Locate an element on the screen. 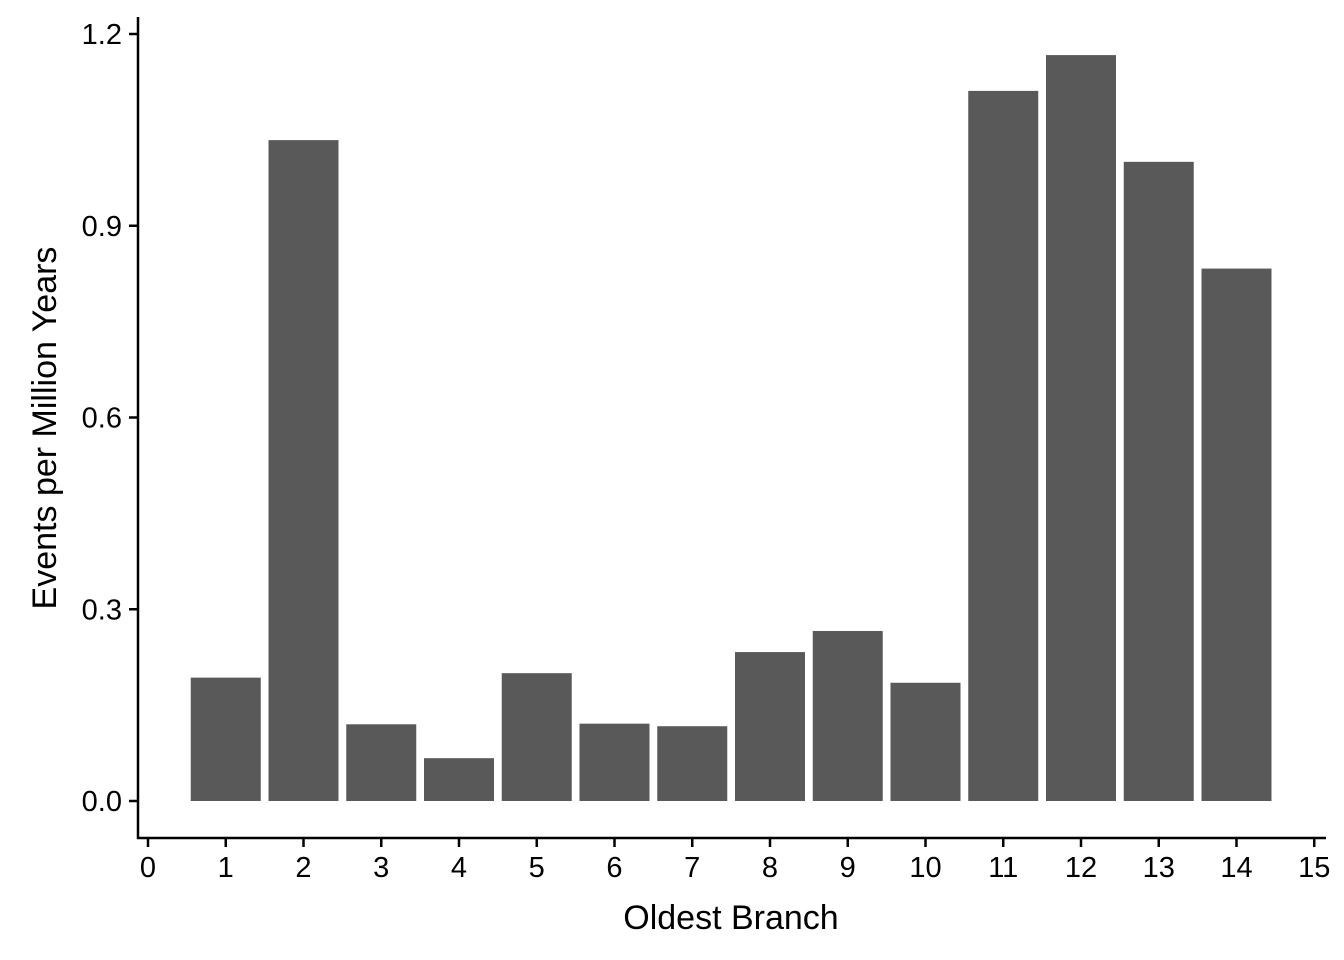 Image resolution: width=1344 pixels, height=960 pixels. y-tick-label-1: 0.3 is located at coordinates (102, 610).